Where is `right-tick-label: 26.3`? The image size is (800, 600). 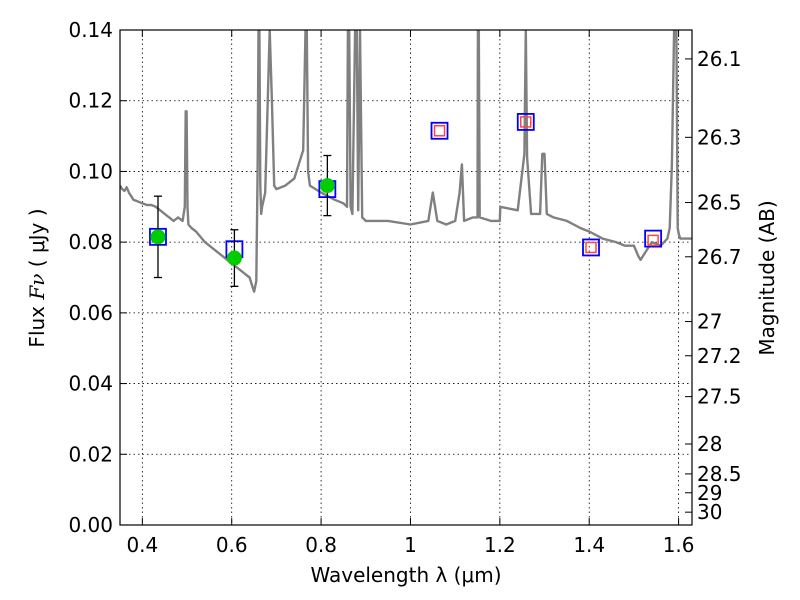
right-tick-label: 26.3 is located at coordinates (719, 137).